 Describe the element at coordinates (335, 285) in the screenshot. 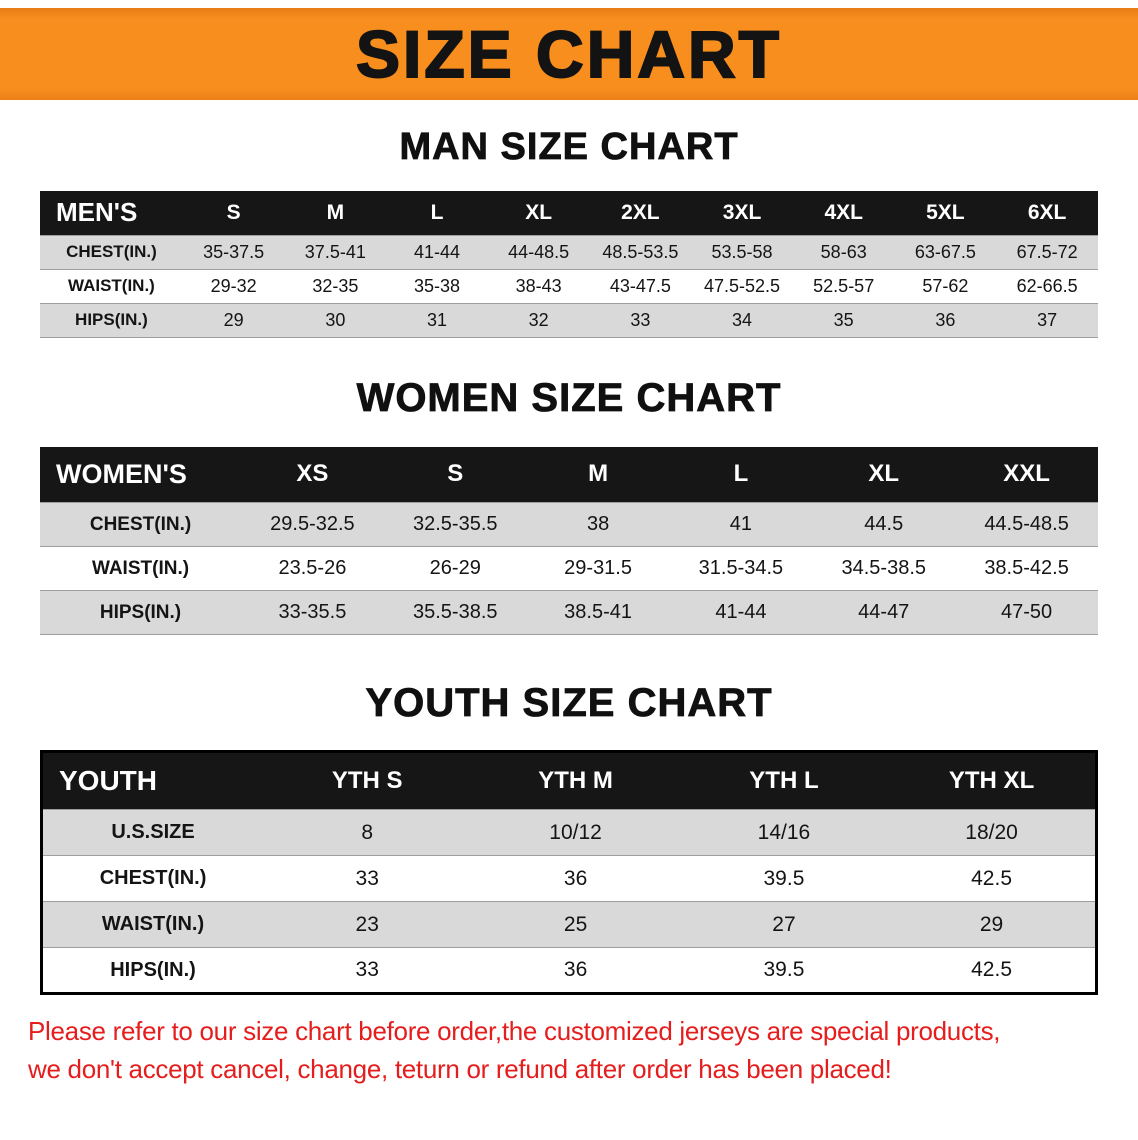

I see `measurement-value: 32-35` at that location.